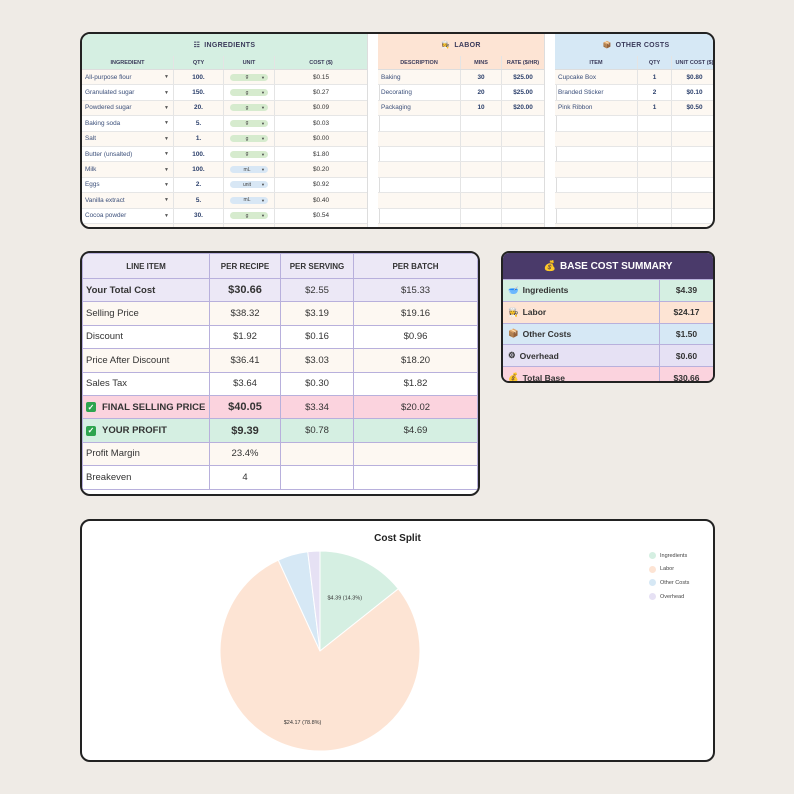  I want to click on other-cost-item: Pink Ribbon, so click(596, 108).